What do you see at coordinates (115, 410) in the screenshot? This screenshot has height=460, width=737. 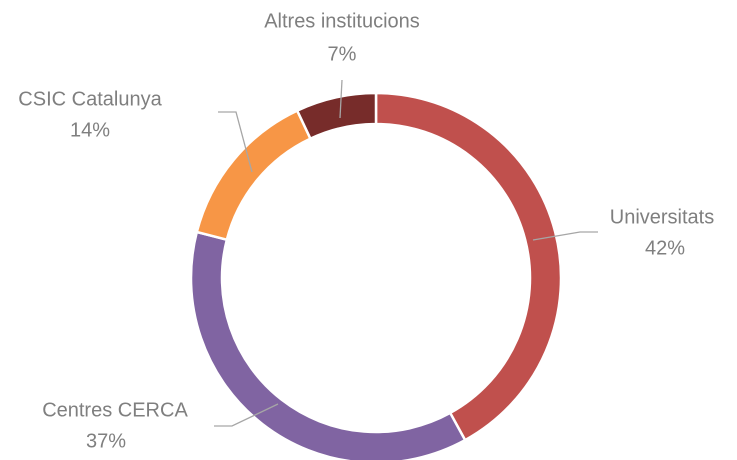 I see `category-label: Centres CERCA` at bounding box center [115, 410].